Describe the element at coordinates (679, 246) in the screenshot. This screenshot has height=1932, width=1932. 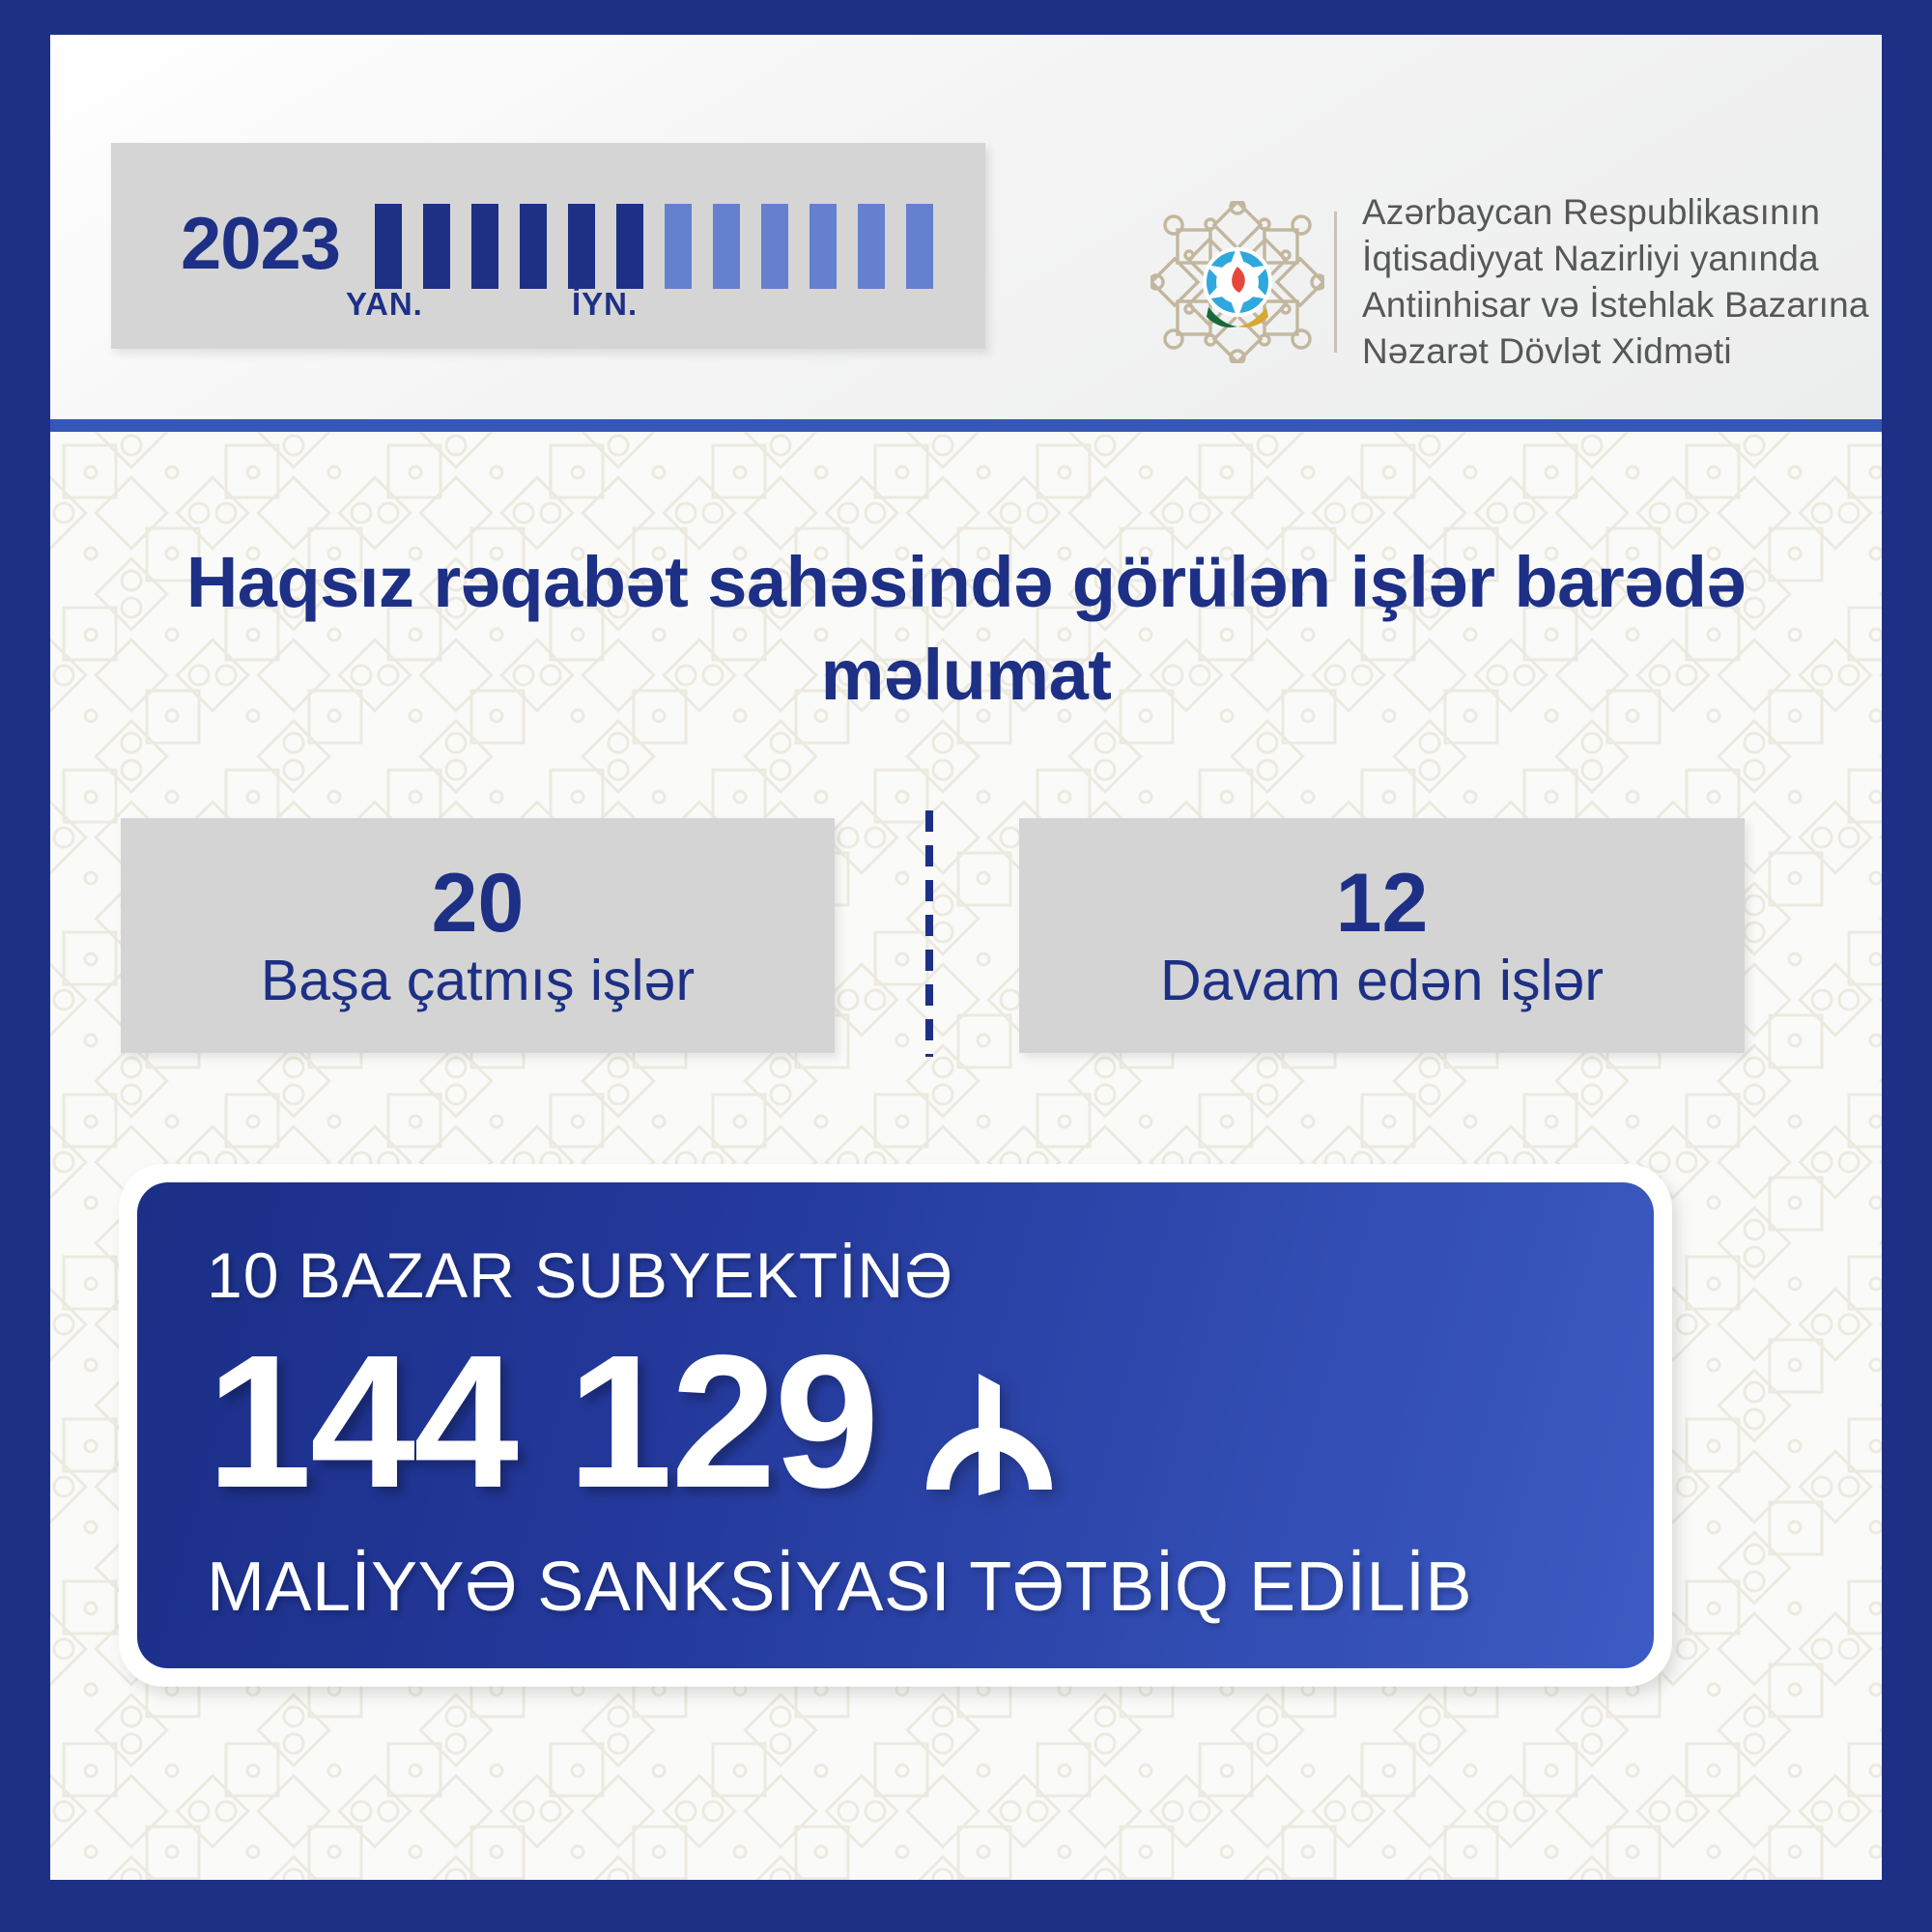
I see `month-bar-i̇yl` at that location.